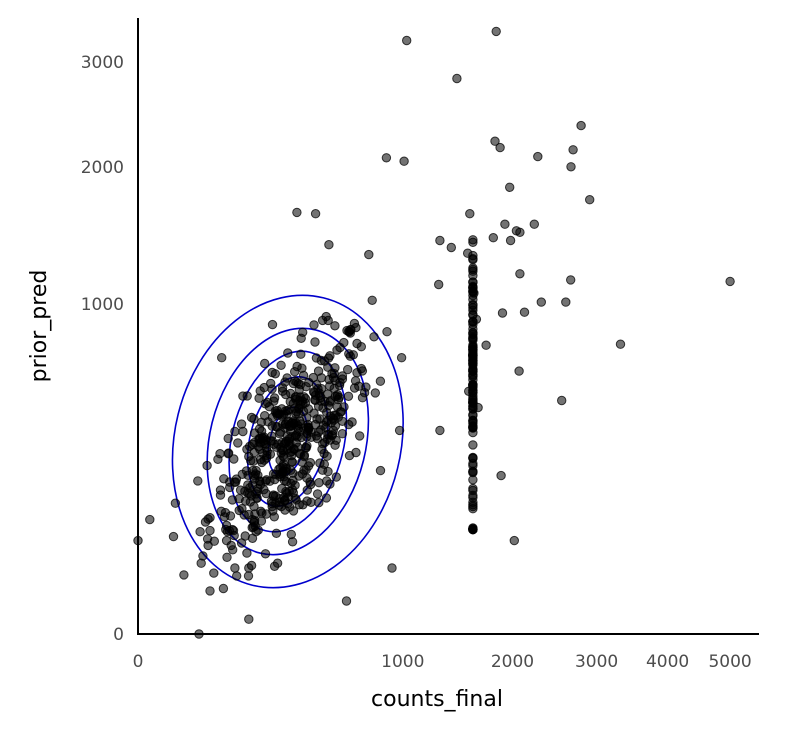 The height and width of the screenshot is (735, 792). Describe the element at coordinates (596, 662) in the screenshot. I see `x-tick-label: 3000` at that location.